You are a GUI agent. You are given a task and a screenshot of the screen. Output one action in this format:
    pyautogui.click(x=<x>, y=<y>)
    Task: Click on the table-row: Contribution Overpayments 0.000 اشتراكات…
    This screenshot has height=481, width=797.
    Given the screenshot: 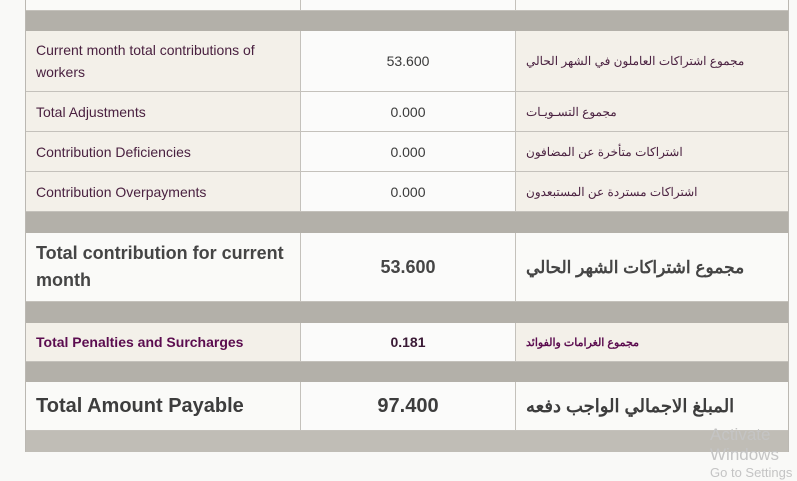 What is the action you would take?
    pyautogui.click(x=407, y=192)
    